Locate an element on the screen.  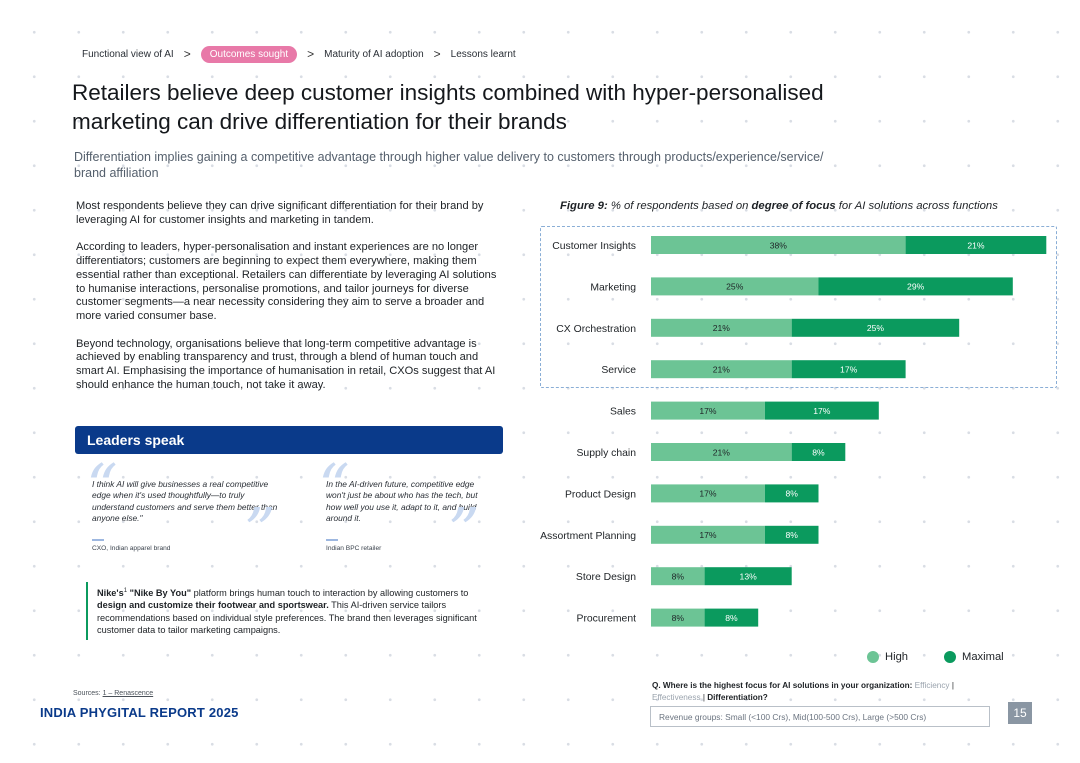
data-label-high-service: 21% is located at coordinates (722, 370).